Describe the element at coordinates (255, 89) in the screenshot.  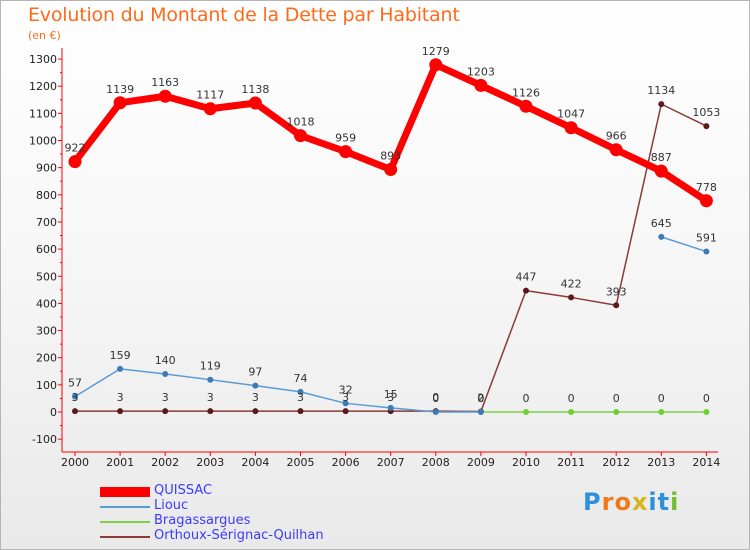
I see `data-label-quissac: 1138` at that location.